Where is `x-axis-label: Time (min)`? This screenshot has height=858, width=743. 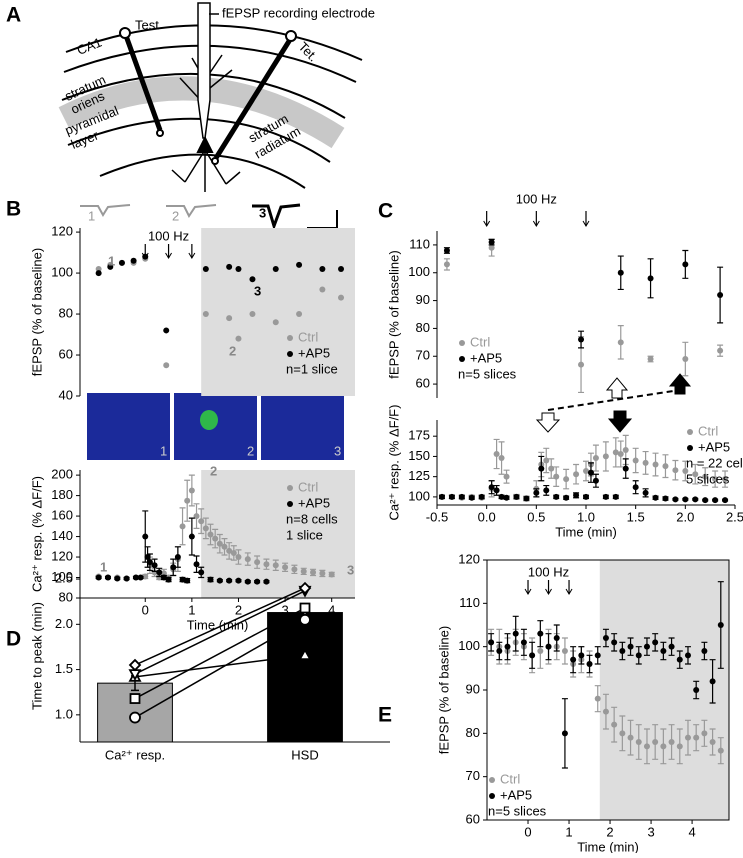
x-axis-label: Time (min) is located at coordinates (218, 624).